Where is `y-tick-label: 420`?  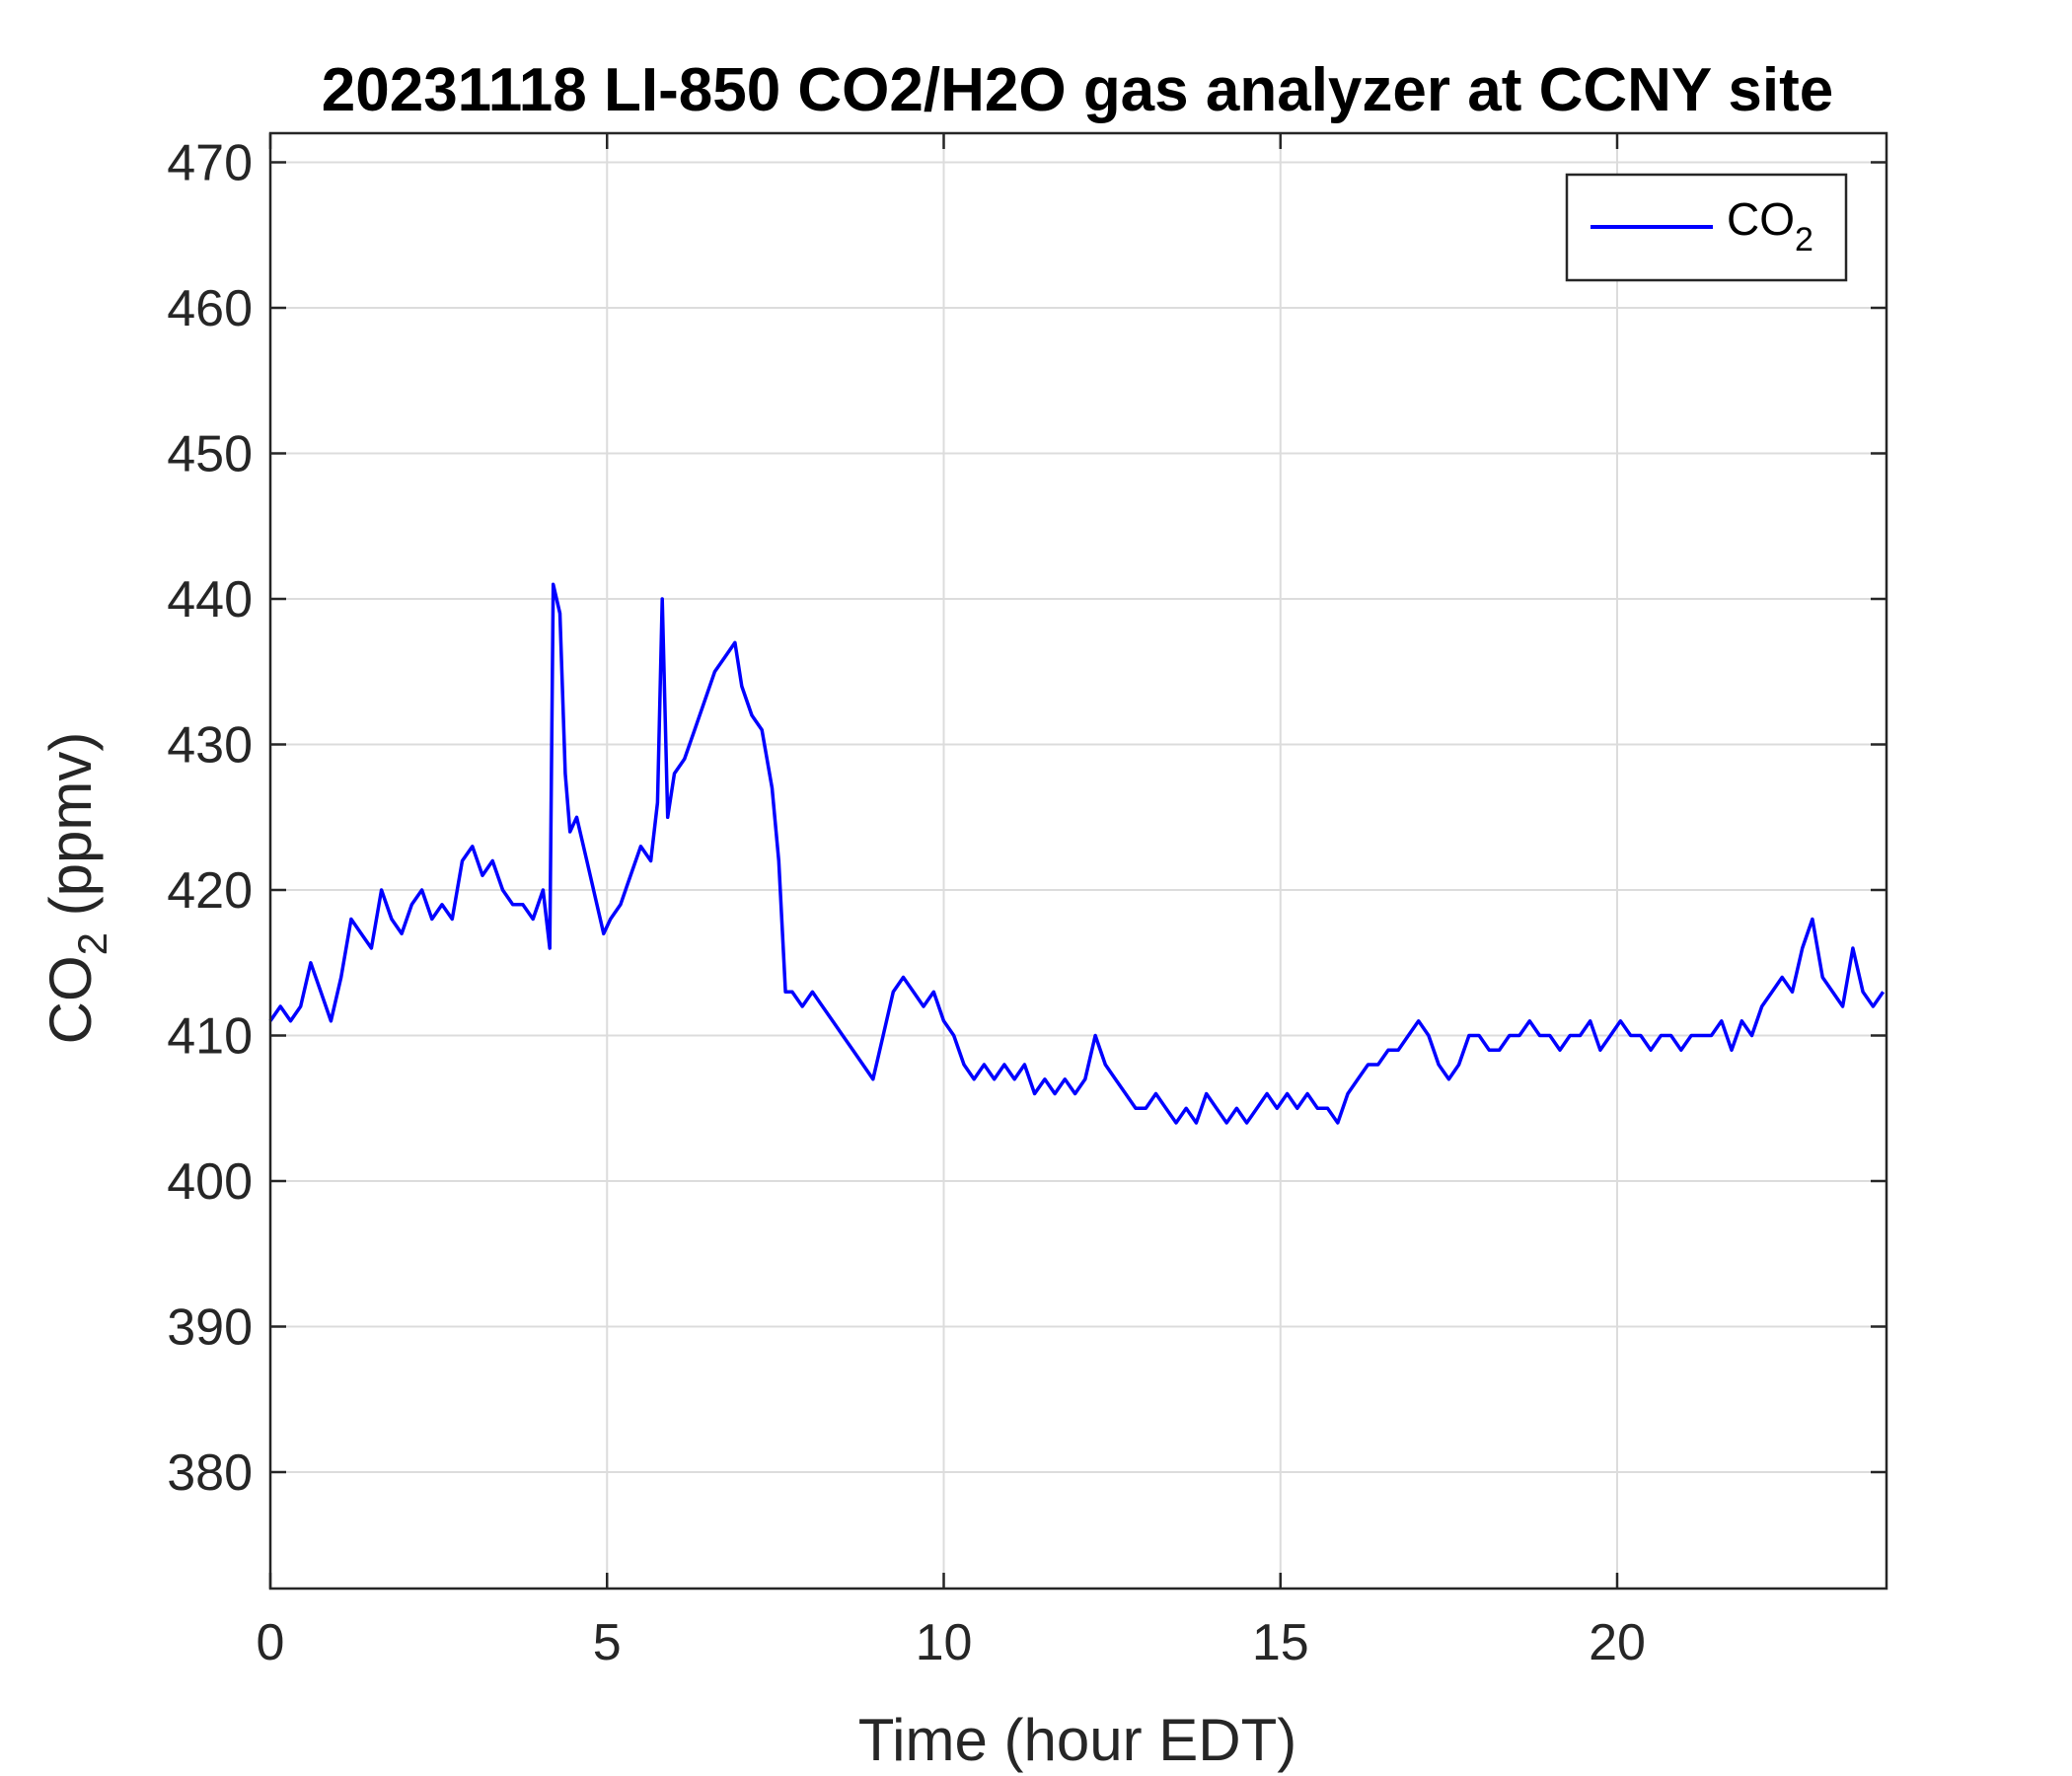
y-tick-label: 420 is located at coordinates (210, 891).